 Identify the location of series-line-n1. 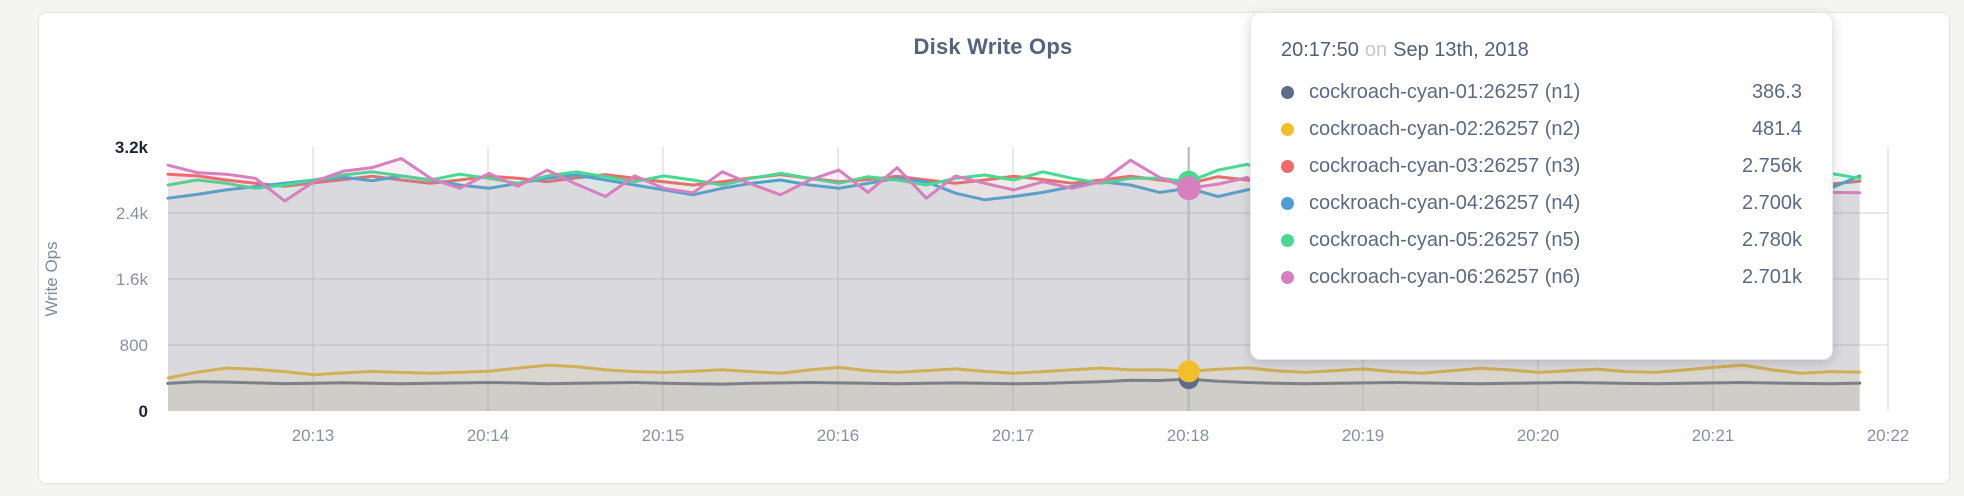
(1014, 381).